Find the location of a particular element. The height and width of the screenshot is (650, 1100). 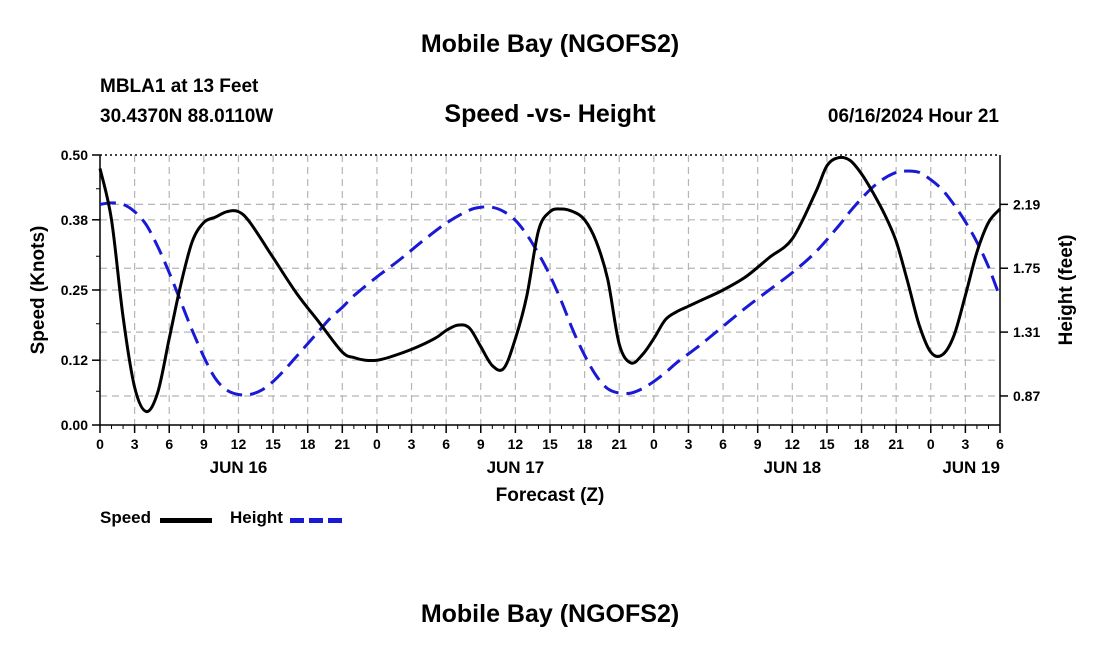

y2-axis-title: Height (feet) is located at coordinates (1066, 290).